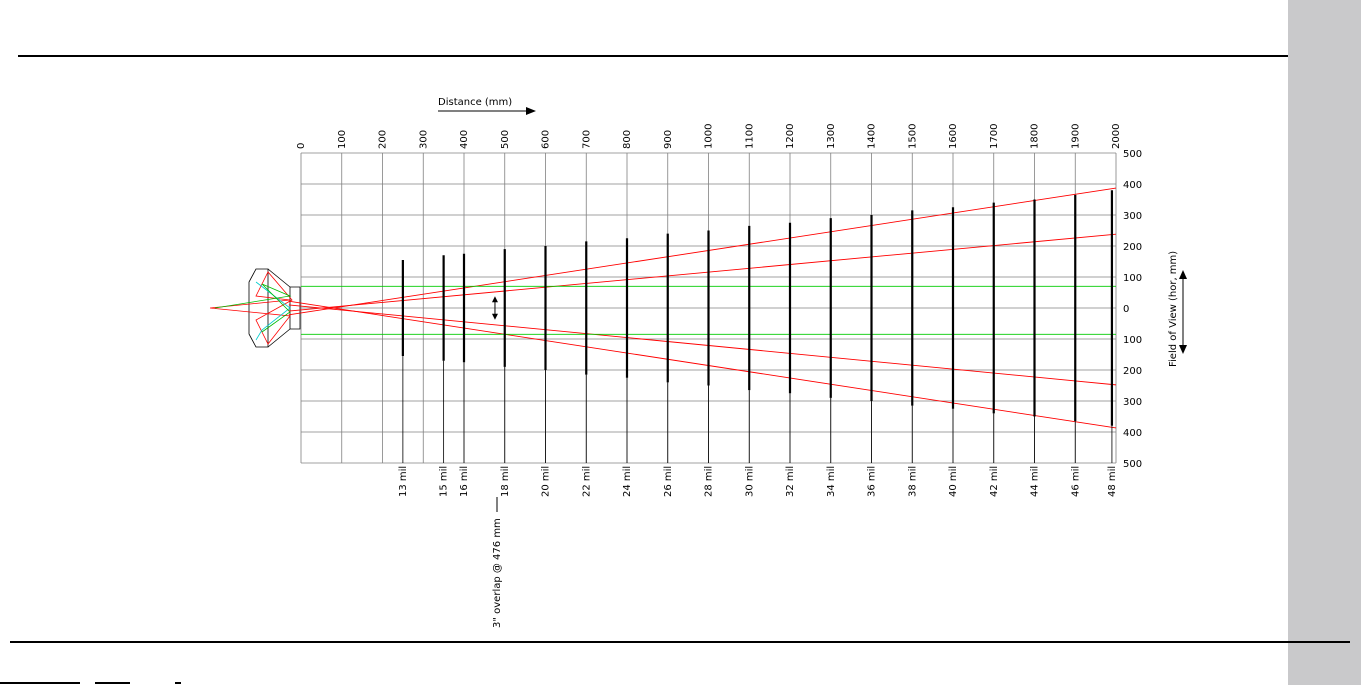 Image resolution: width=1361 pixels, height=685 pixels. What do you see at coordinates (627, 139) in the screenshot?
I see `x-tick-label: 800` at bounding box center [627, 139].